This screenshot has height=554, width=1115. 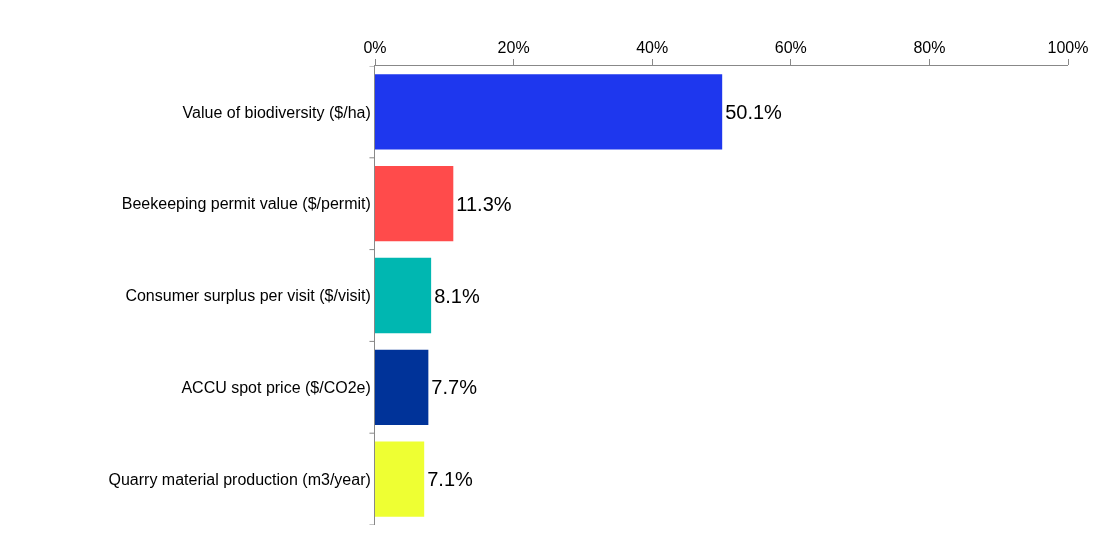 What do you see at coordinates (276, 387) in the screenshot?
I see `y-tick-label: ACCU spot price ($/CO2e)` at bounding box center [276, 387].